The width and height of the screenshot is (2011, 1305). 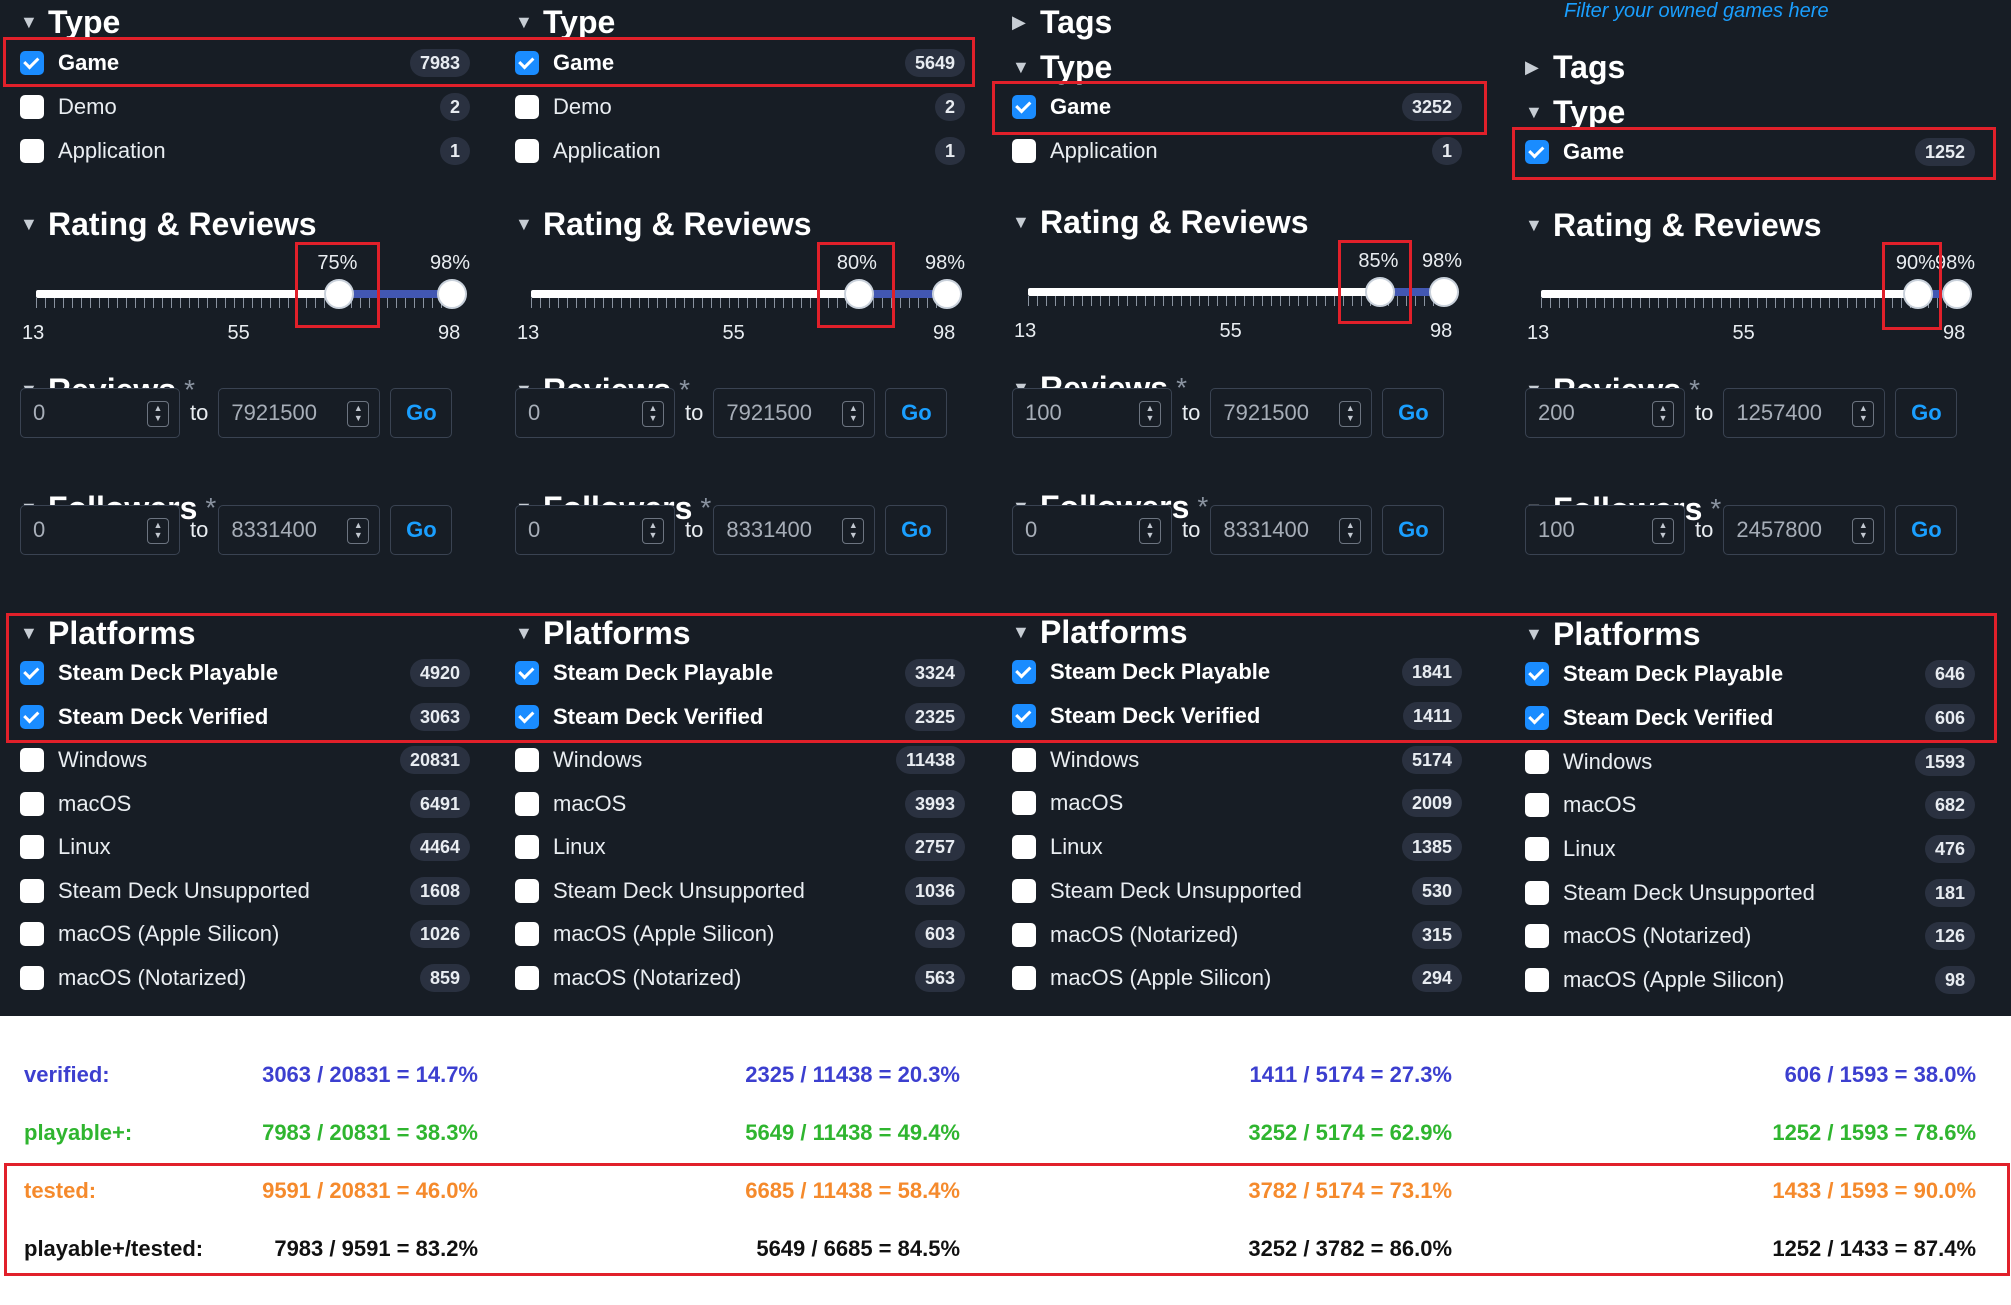 What do you see at coordinates (1237, 847) in the screenshot?
I see `platform-filter: Linux 1385` at bounding box center [1237, 847].